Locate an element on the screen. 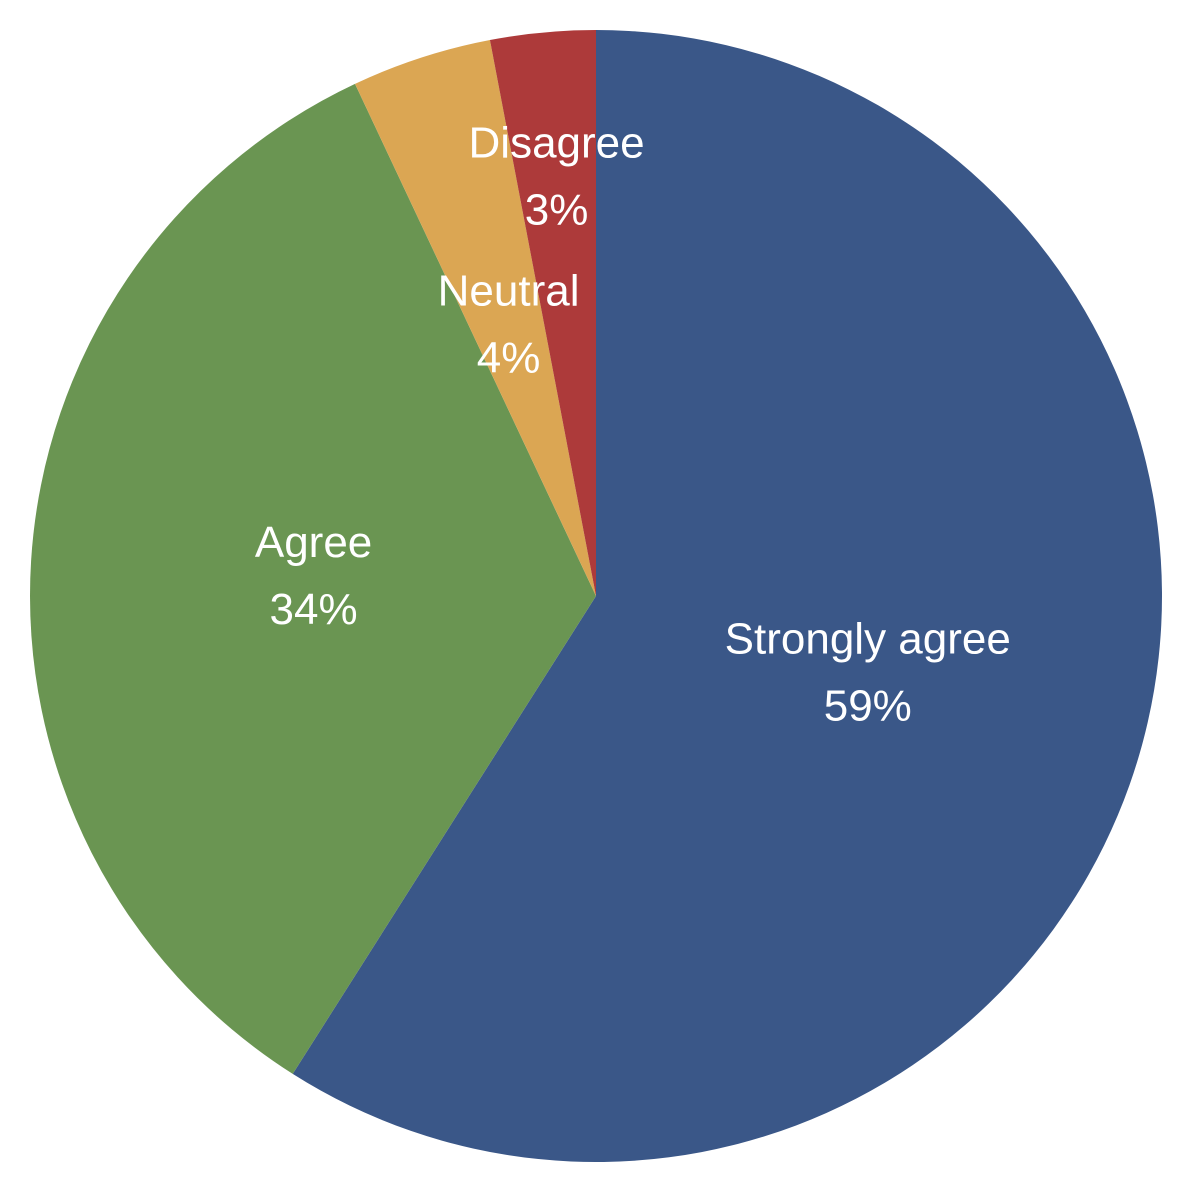 This screenshot has width=1192, height=1197. slice-label: Agree is located at coordinates (313, 542).